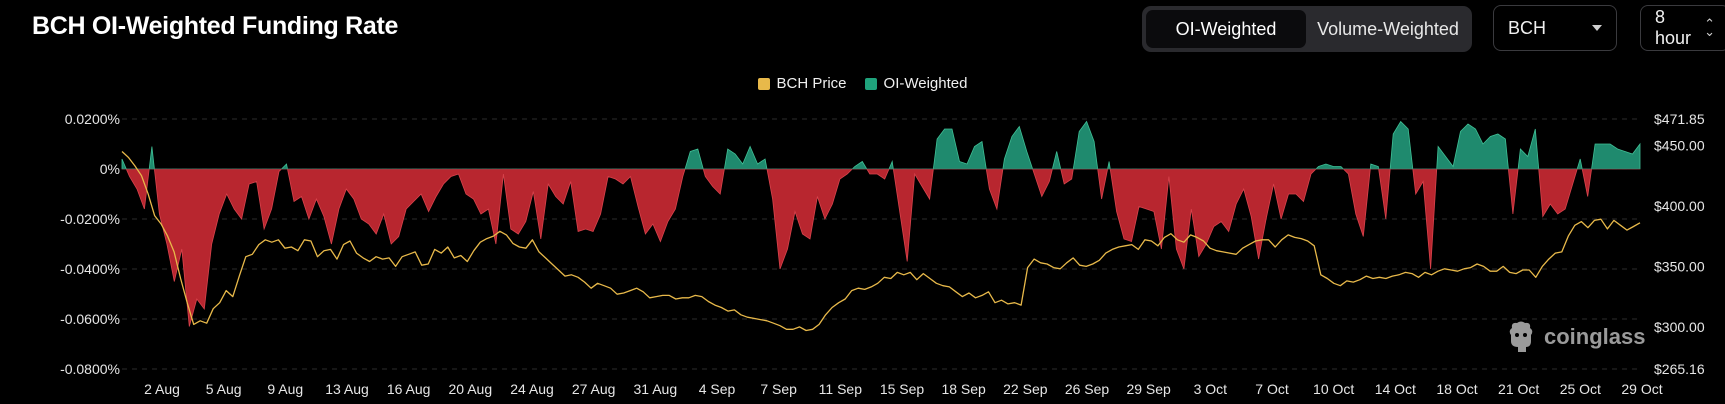 This screenshot has height=404, width=1725. I want to click on legend-item-price: BCH Price, so click(802, 83).